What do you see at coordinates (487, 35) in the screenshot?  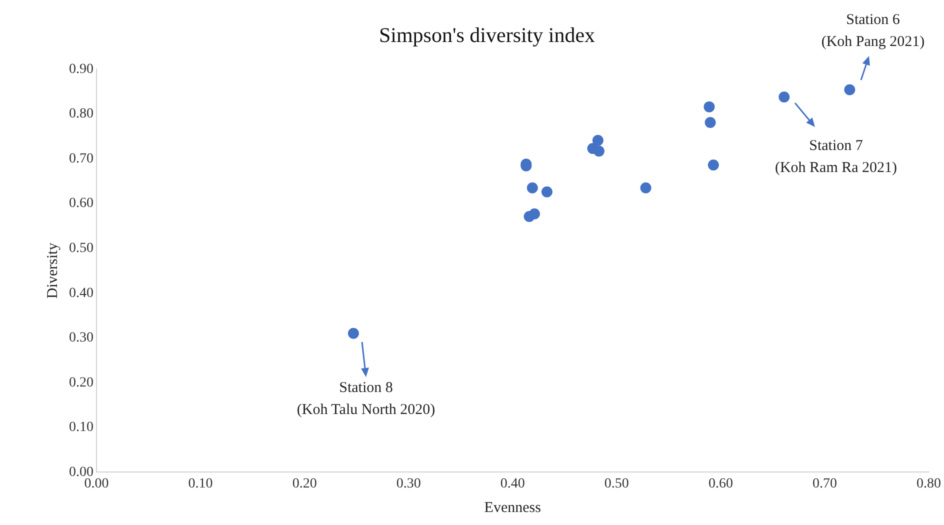 I see `chart-title: Simpson's diversity index` at bounding box center [487, 35].